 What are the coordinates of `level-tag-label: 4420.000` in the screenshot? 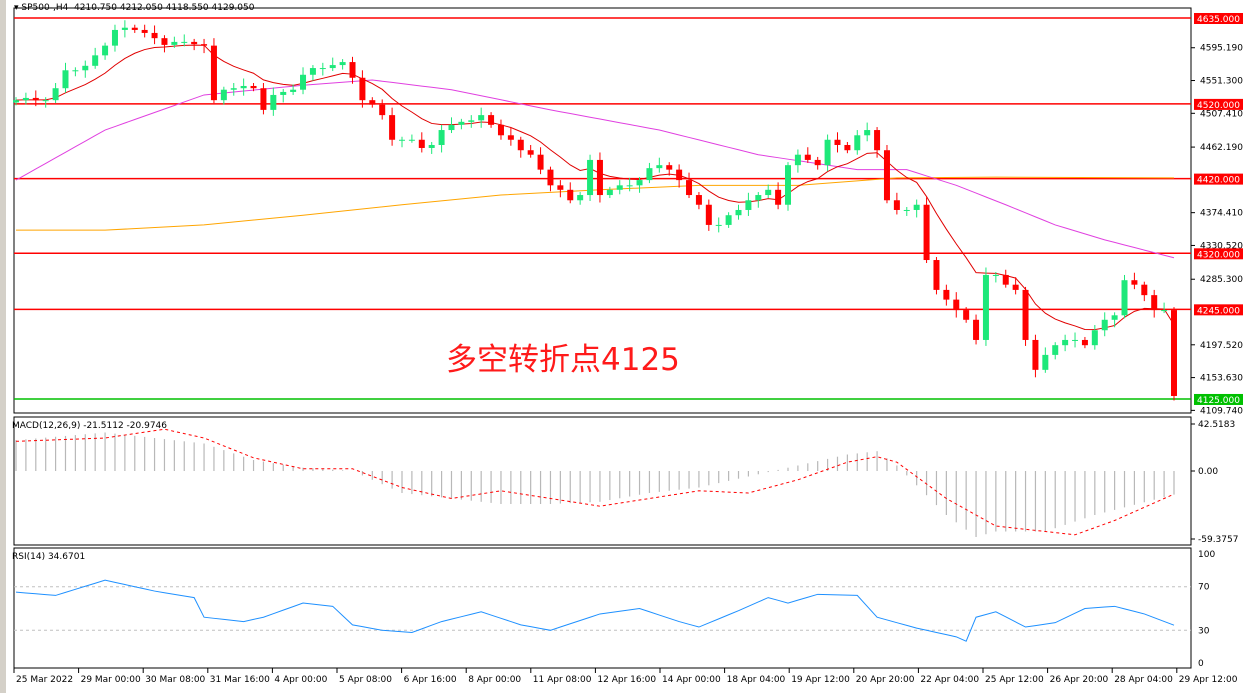 It's located at (1218, 181).